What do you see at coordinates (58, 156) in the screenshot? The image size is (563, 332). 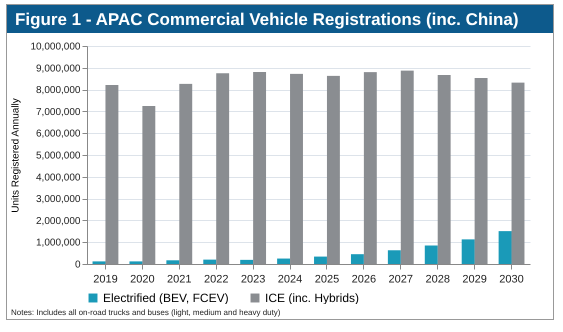 I see `y-tick-label: 5,000,000` at bounding box center [58, 156].